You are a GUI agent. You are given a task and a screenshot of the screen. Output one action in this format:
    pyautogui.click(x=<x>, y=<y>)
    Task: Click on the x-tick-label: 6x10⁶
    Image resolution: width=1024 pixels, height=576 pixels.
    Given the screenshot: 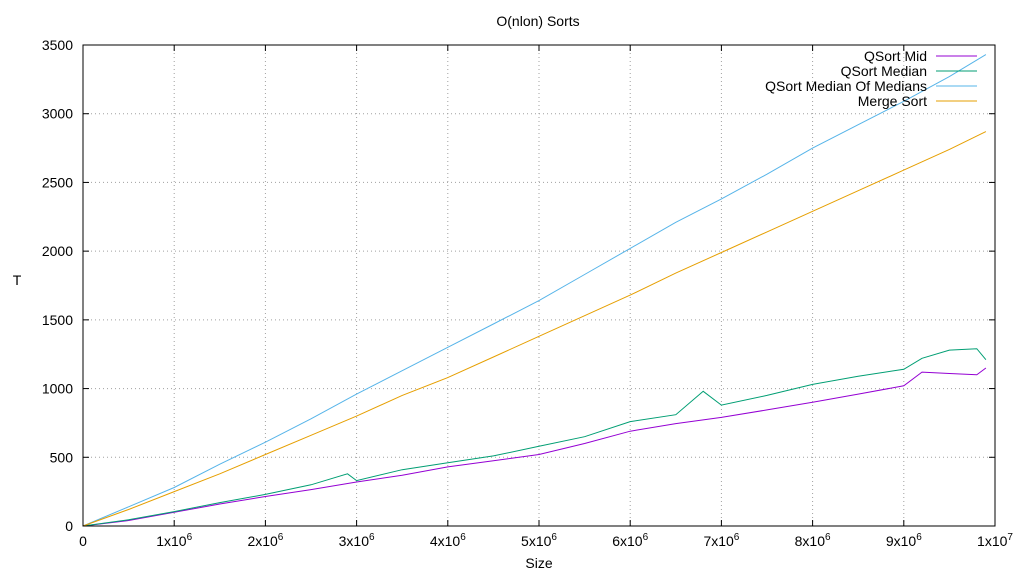 What is the action you would take?
    pyautogui.click(x=630, y=540)
    